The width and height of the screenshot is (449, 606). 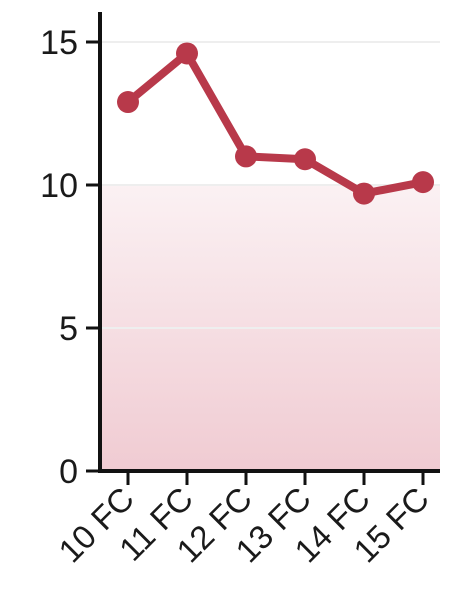 I want to click on y-tick-label: 0, so click(x=68, y=472).